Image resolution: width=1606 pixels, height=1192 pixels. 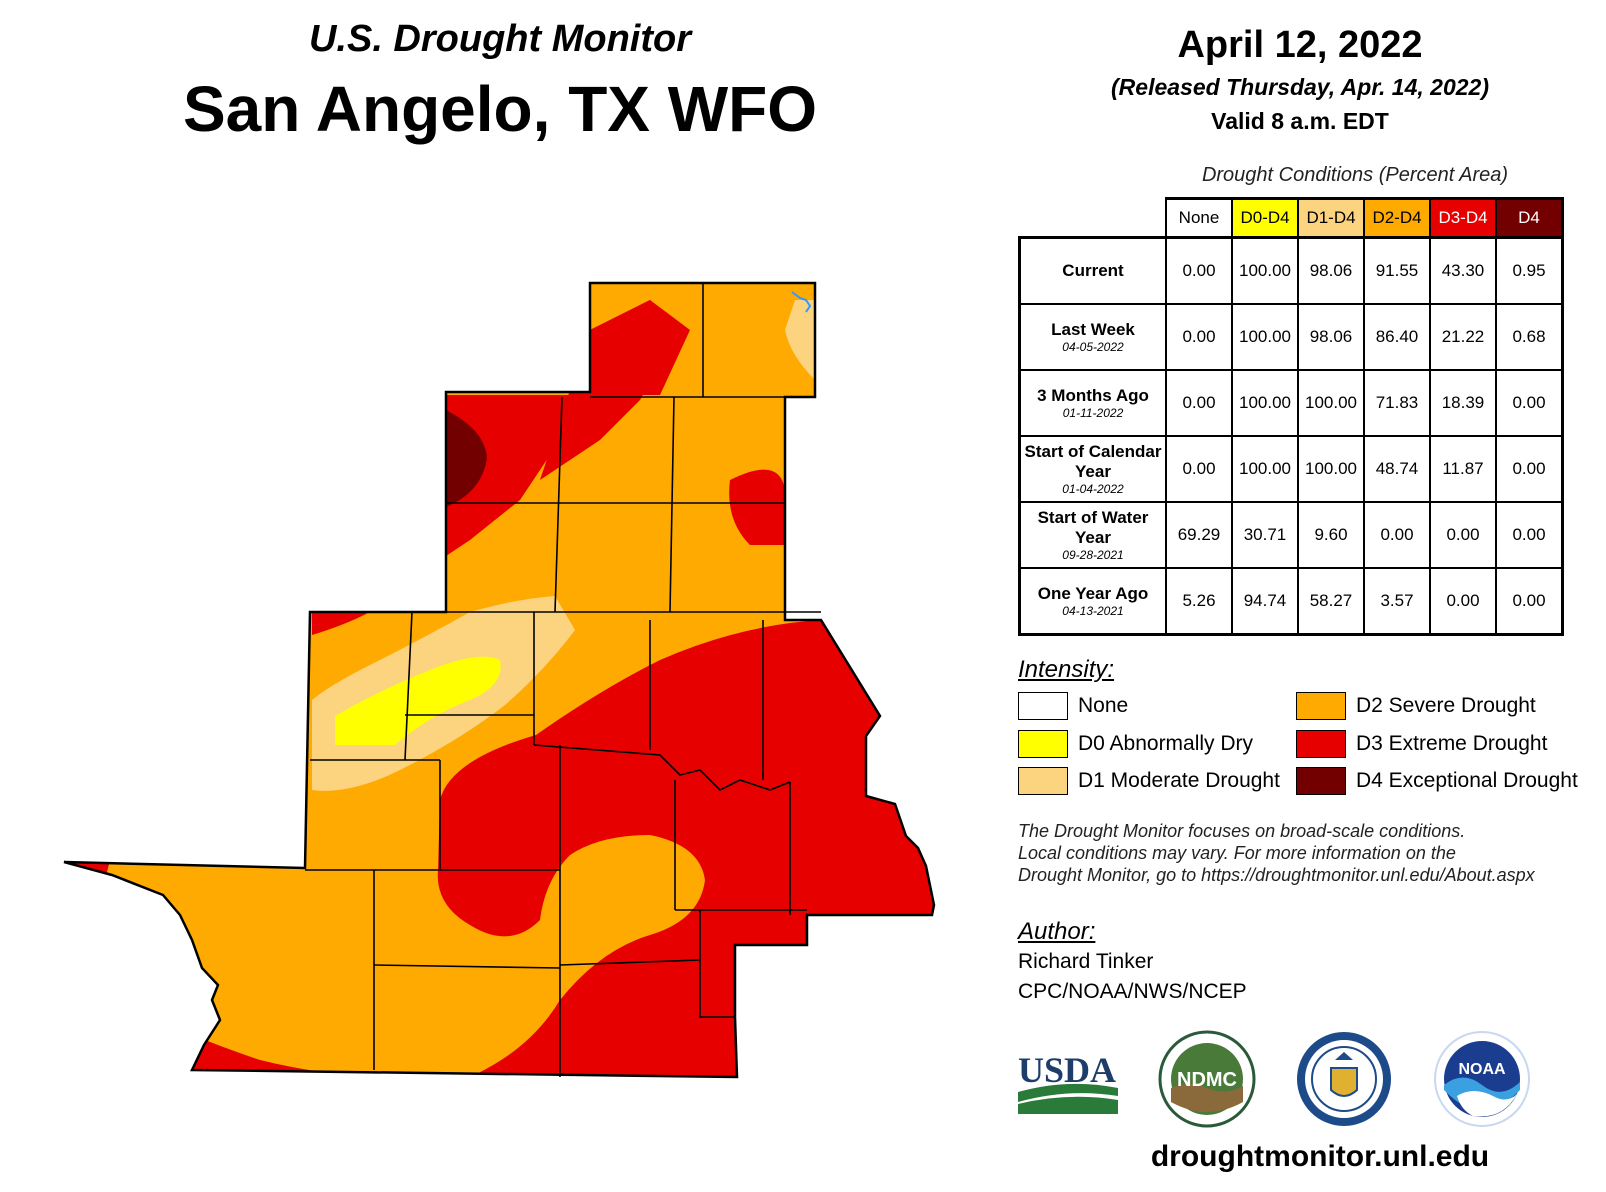 What do you see at coordinates (1093, 489) in the screenshot?
I see `row-date: 01-04-2022` at bounding box center [1093, 489].